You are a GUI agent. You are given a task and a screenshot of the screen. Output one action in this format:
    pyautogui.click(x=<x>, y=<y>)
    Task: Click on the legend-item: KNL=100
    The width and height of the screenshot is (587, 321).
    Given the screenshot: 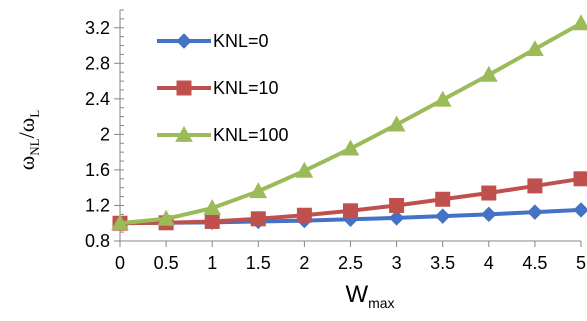 What is the action you would take?
    pyautogui.click(x=223, y=135)
    